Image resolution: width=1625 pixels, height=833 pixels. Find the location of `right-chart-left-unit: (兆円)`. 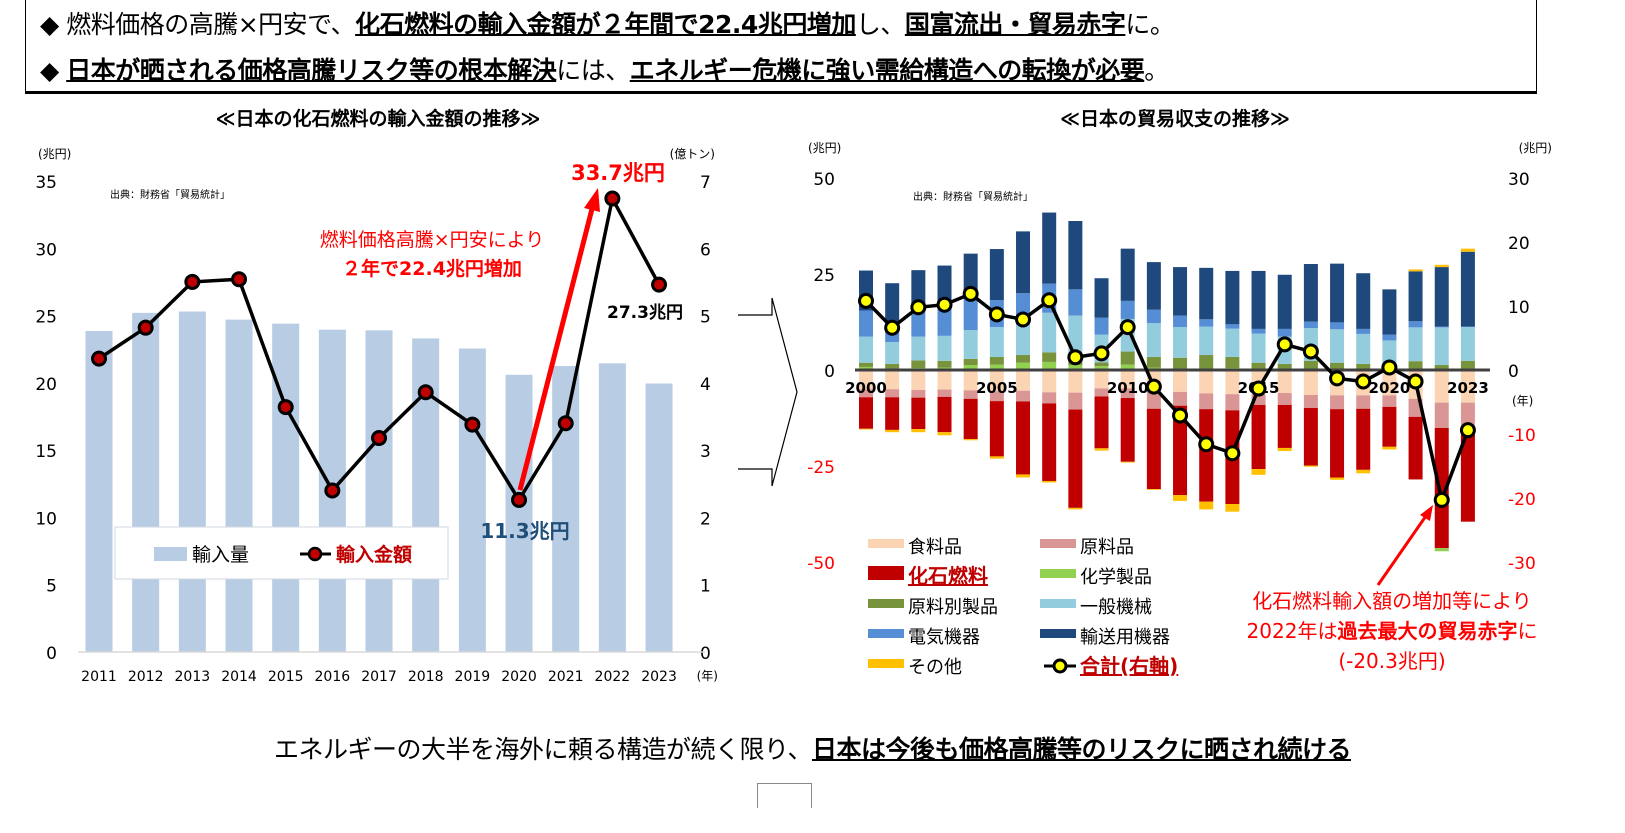

right-chart-left-unit: (兆円) is located at coordinates (824, 148).